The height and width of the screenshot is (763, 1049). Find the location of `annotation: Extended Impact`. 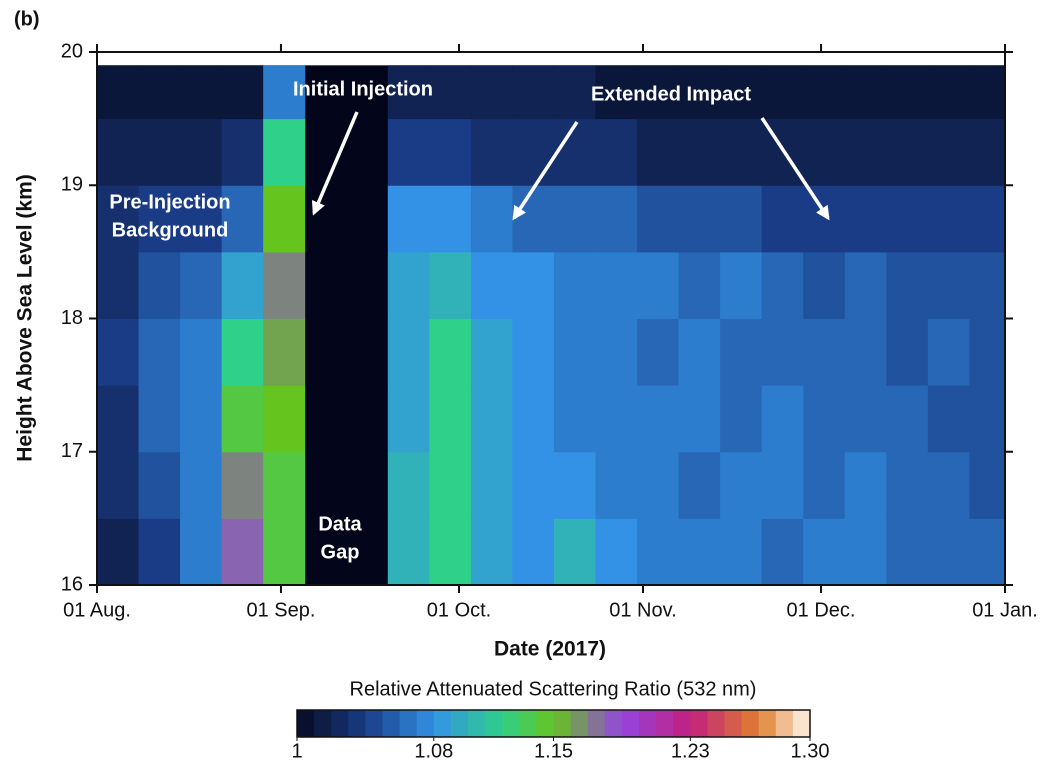

annotation: Extended Impact is located at coordinates (671, 94).